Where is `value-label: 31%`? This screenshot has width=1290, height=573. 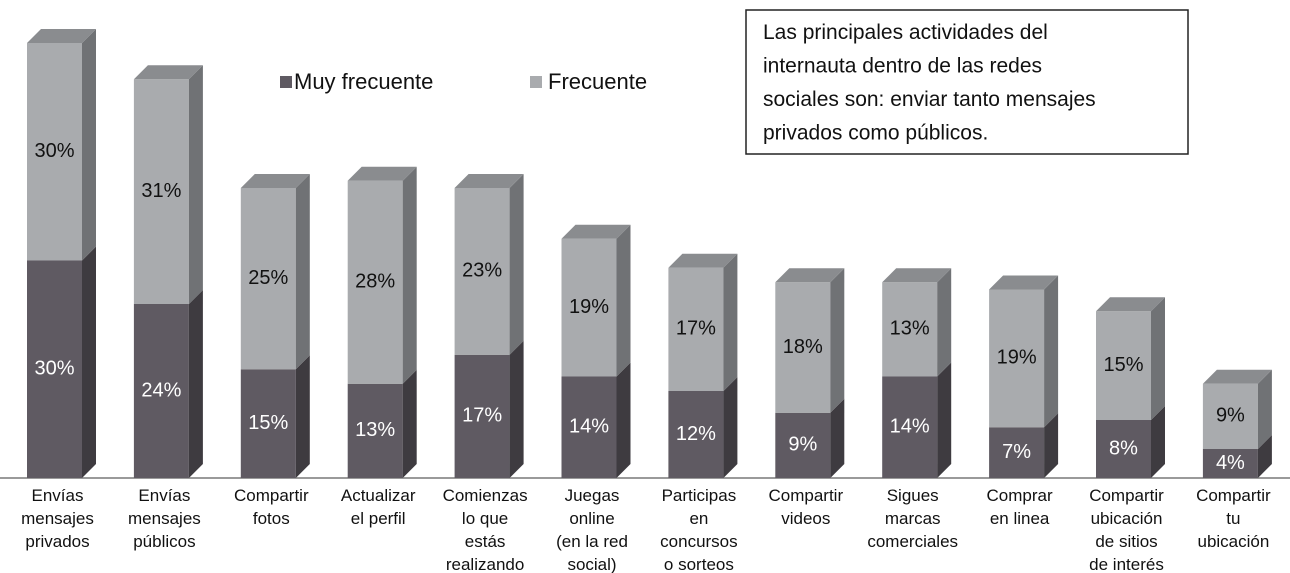 value-label: 31% is located at coordinates (161, 191).